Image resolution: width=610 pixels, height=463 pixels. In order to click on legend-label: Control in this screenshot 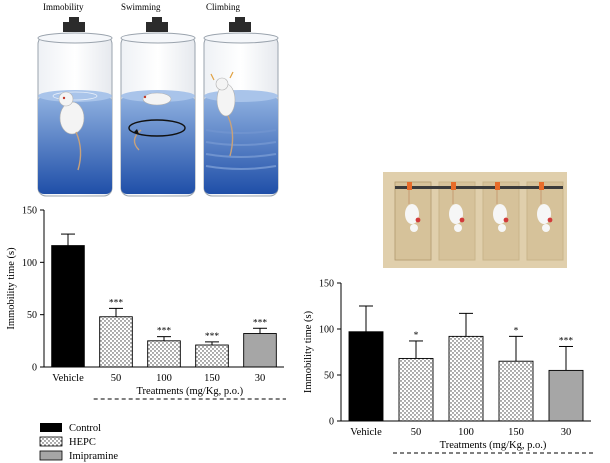, I will do `click(85, 428)`.